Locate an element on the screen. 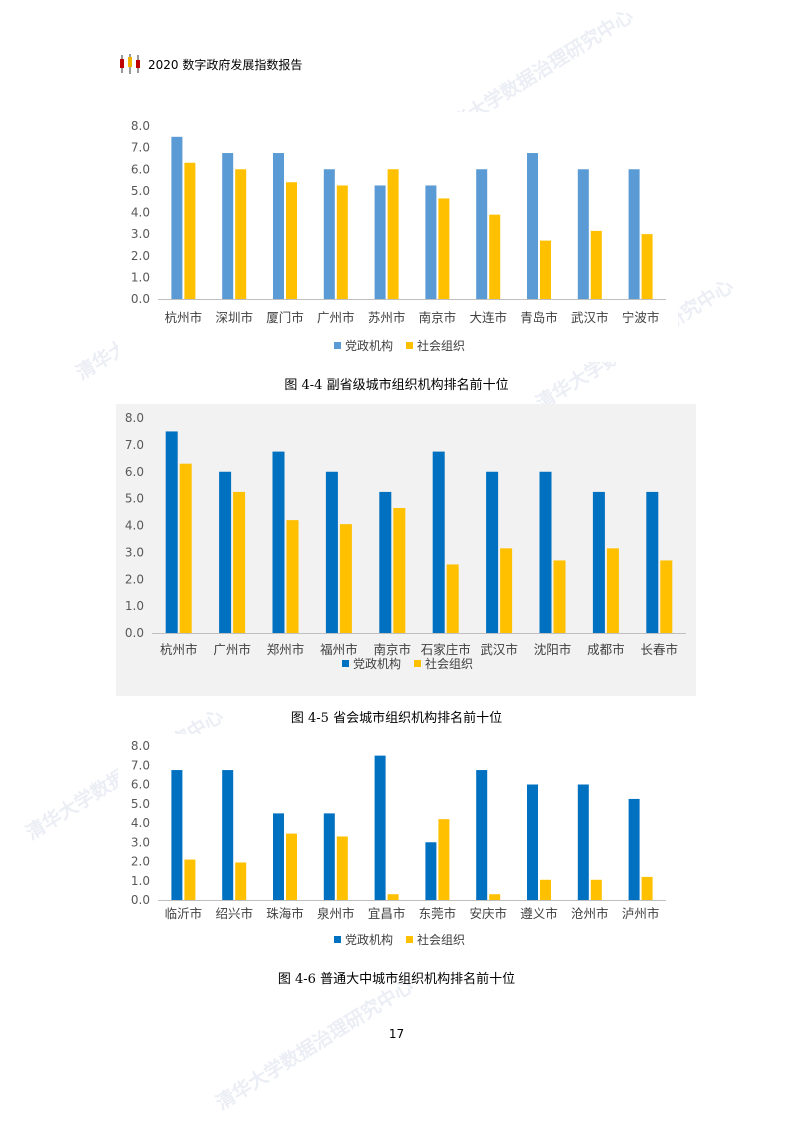 The height and width of the screenshot is (1122, 793). category-label: 遵义市 is located at coordinates (539, 913).